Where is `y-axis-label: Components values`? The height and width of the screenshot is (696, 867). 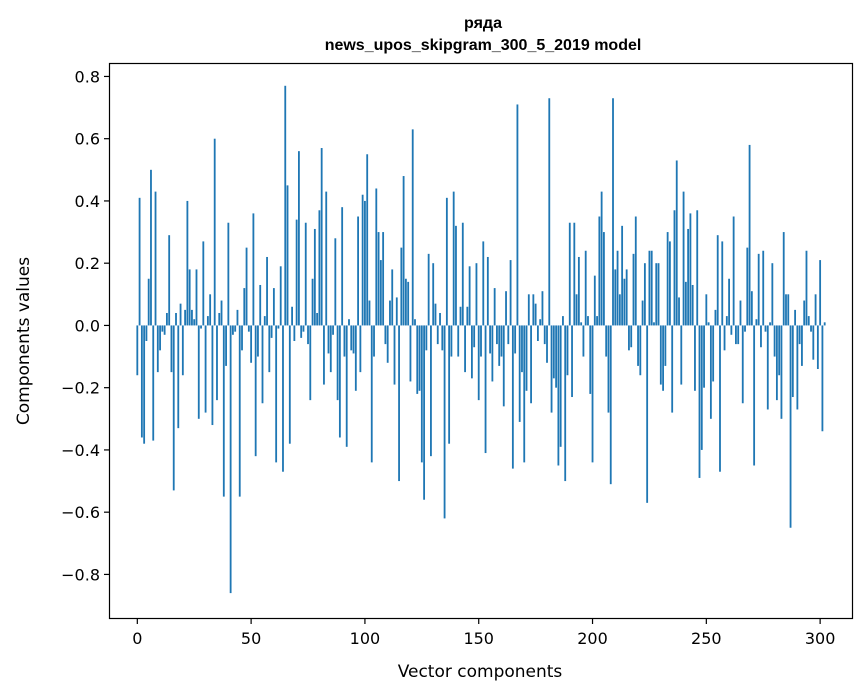 y-axis-label: Components values is located at coordinates (24, 341).